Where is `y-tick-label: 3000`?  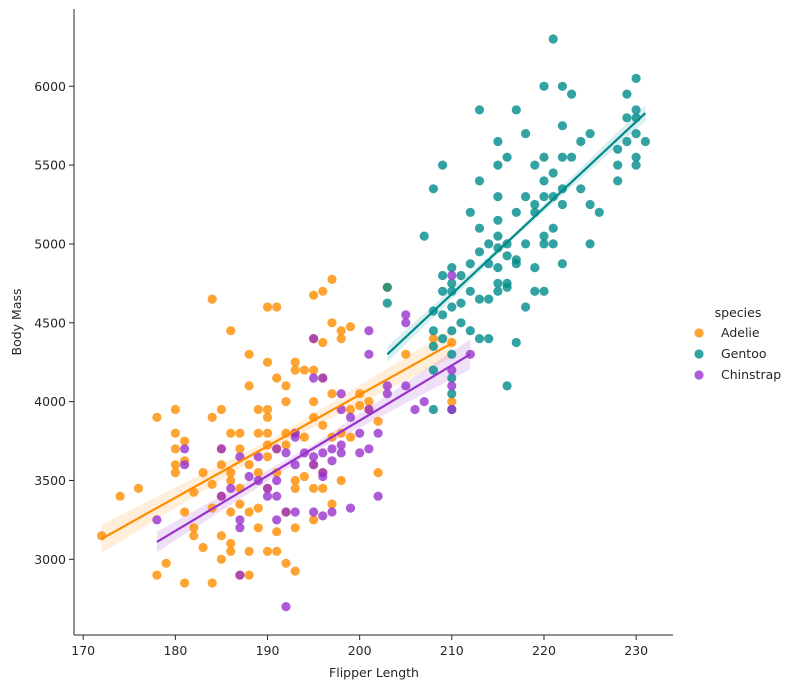 y-tick-label: 3000 is located at coordinates (50, 559).